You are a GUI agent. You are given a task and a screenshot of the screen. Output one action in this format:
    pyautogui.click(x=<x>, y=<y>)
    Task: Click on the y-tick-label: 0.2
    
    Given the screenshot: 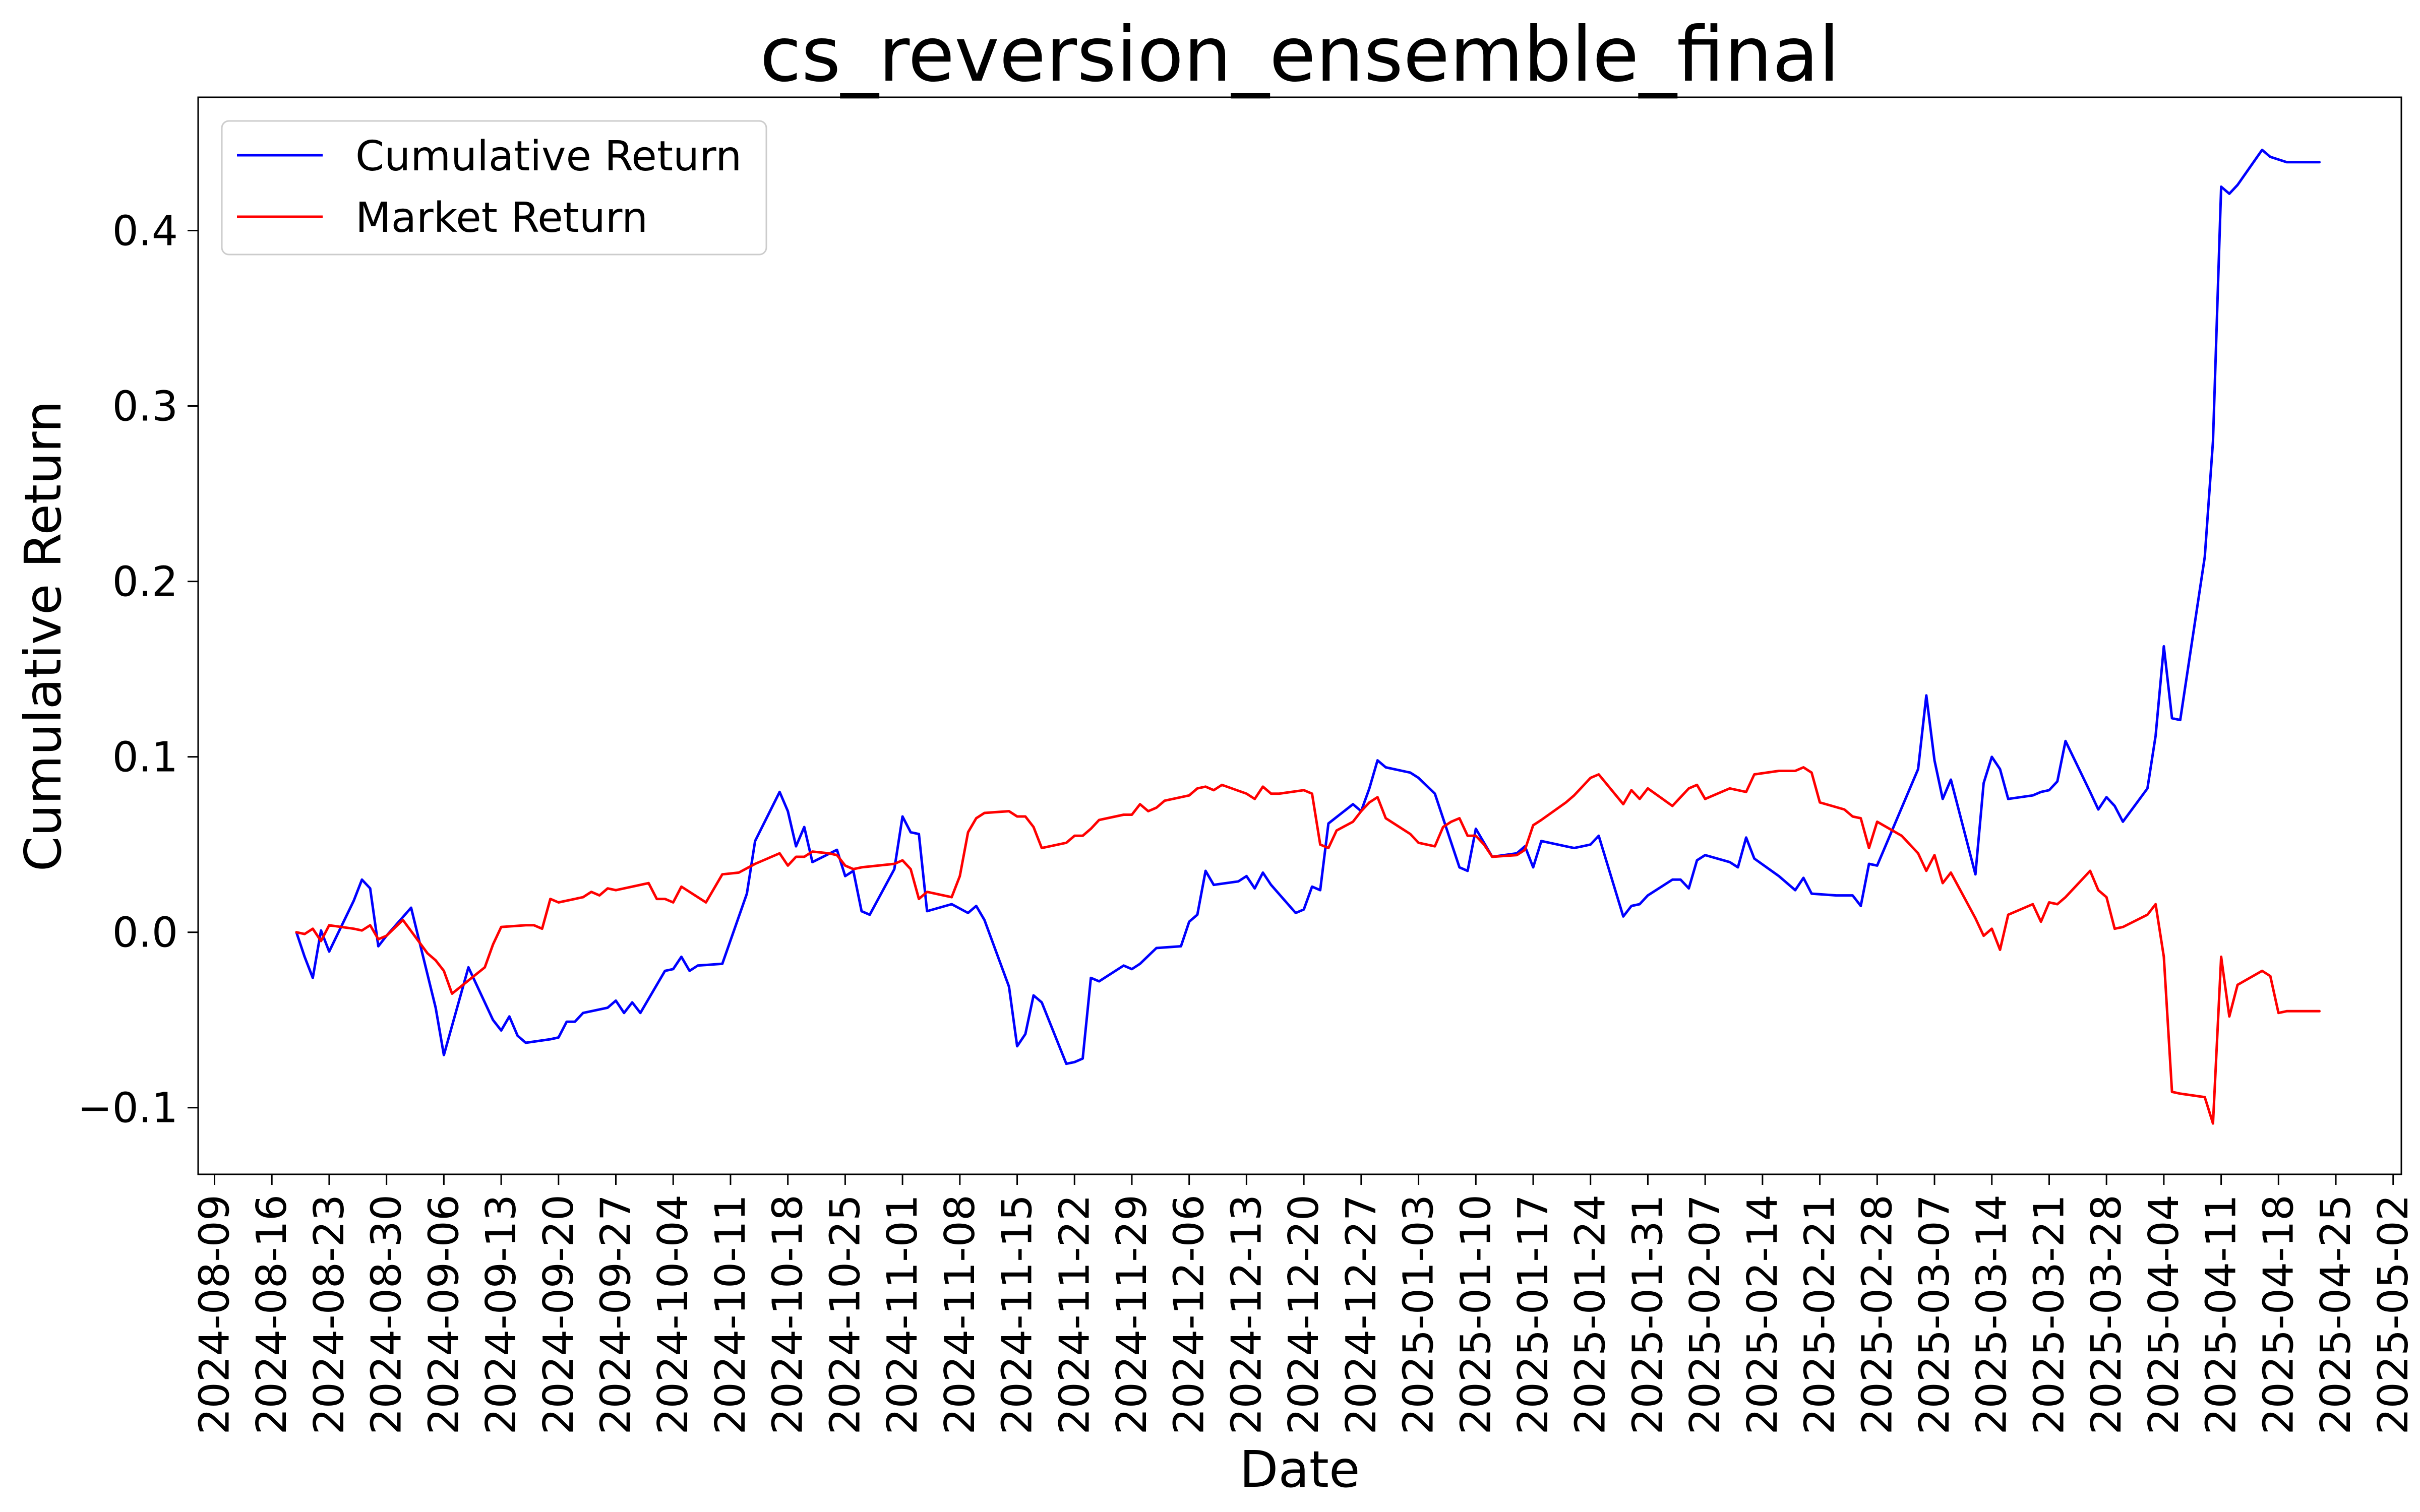 What is the action you would take?
    pyautogui.click(x=145, y=582)
    